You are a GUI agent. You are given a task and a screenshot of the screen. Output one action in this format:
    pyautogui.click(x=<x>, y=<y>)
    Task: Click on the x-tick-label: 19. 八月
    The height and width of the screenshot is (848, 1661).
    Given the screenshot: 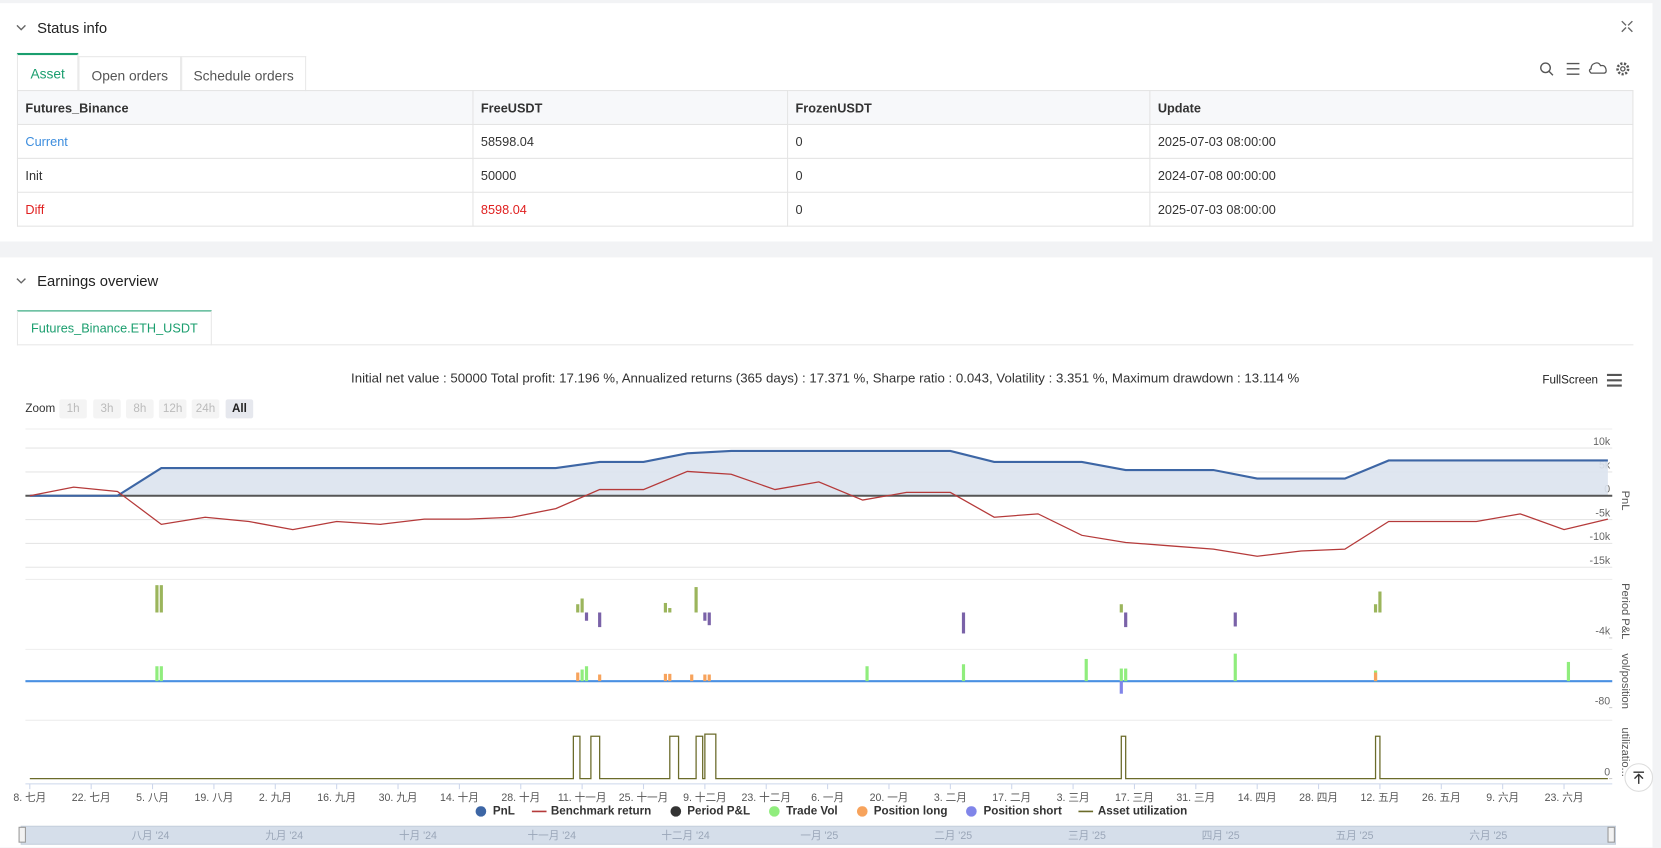 What is the action you would take?
    pyautogui.click(x=214, y=798)
    